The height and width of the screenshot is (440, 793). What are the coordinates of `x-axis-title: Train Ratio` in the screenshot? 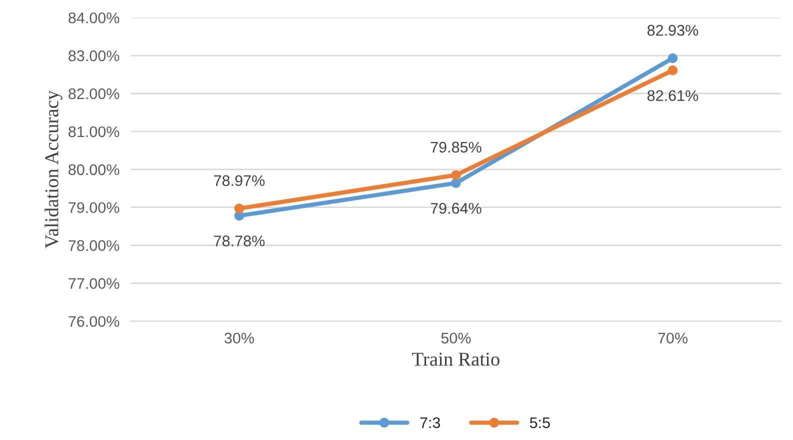 It's located at (456, 359).